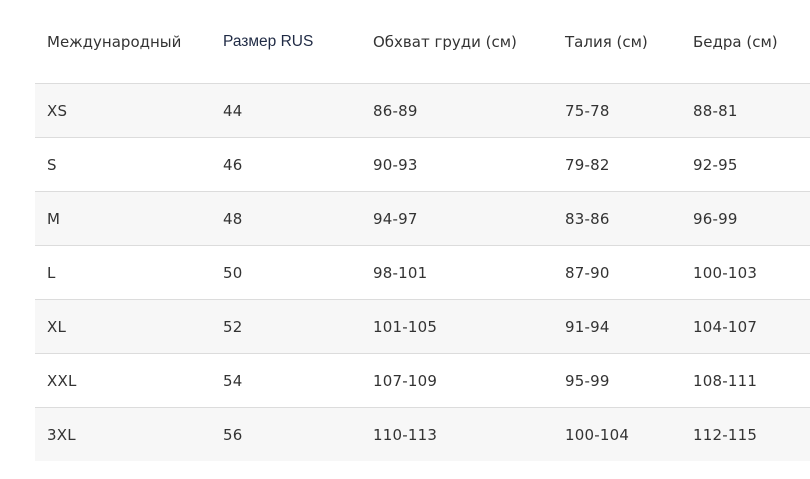 The width and height of the screenshot is (810, 479). I want to click on cell-waist: 87-90, so click(587, 272).